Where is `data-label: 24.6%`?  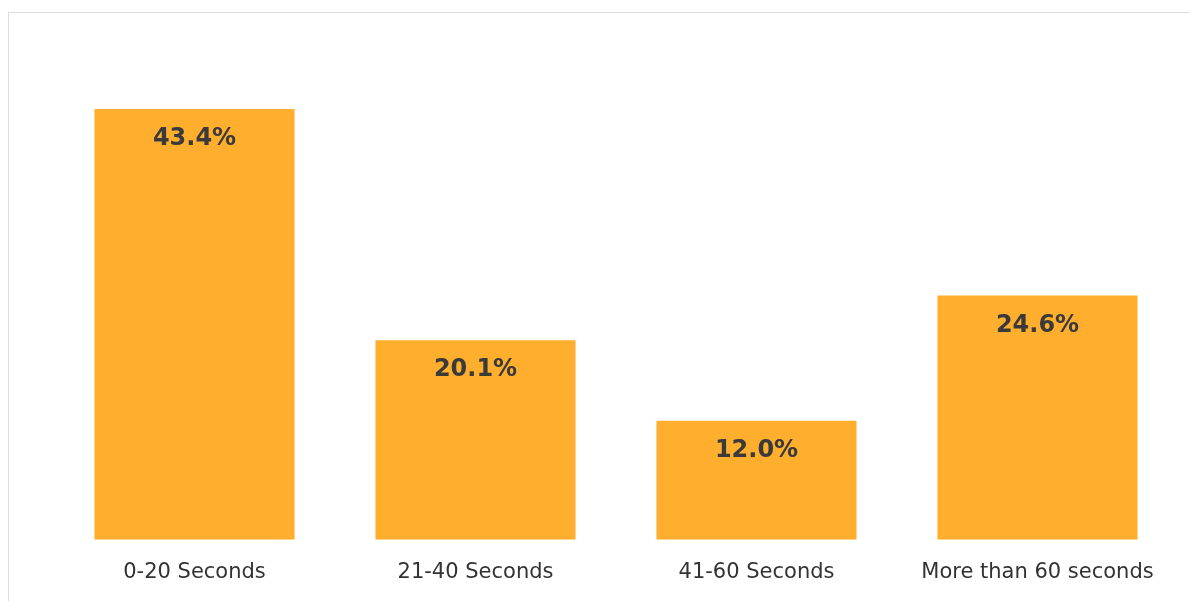 data-label: 24.6% is located at coordinates (1037, 323).